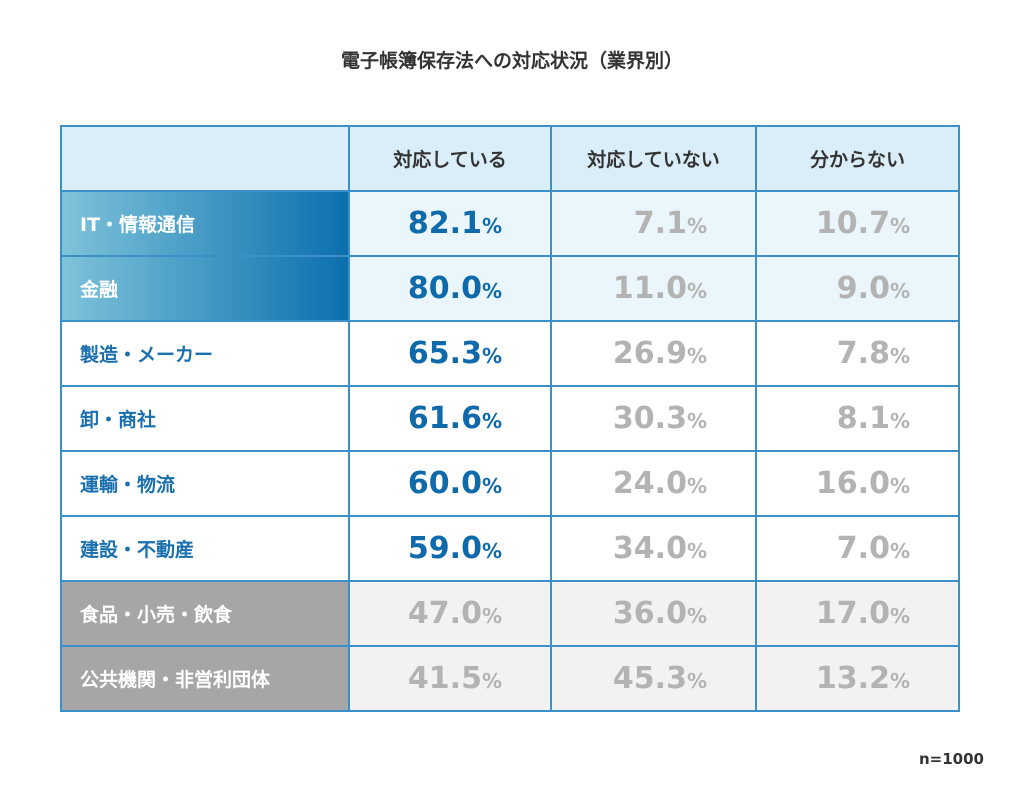 The image size is (1024, 808). I want to click on header-cell: 分からない, so click(857, 158).